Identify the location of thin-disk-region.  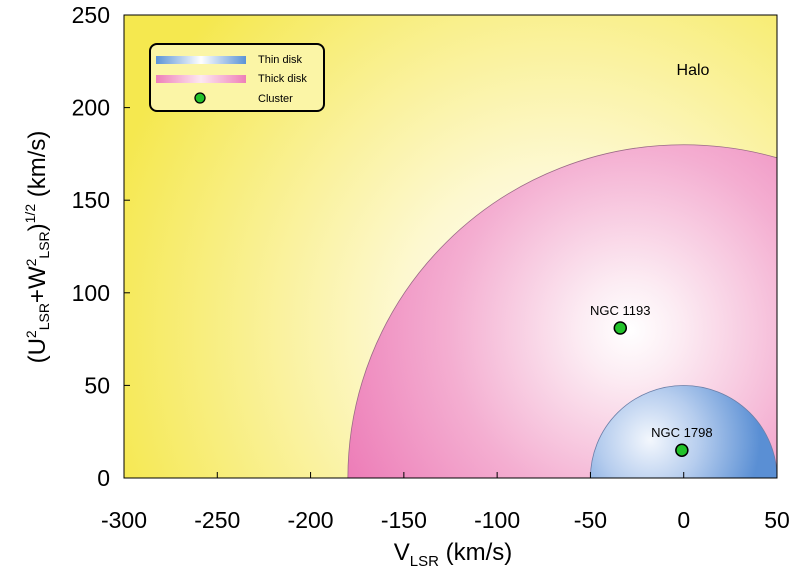
(683, 431).